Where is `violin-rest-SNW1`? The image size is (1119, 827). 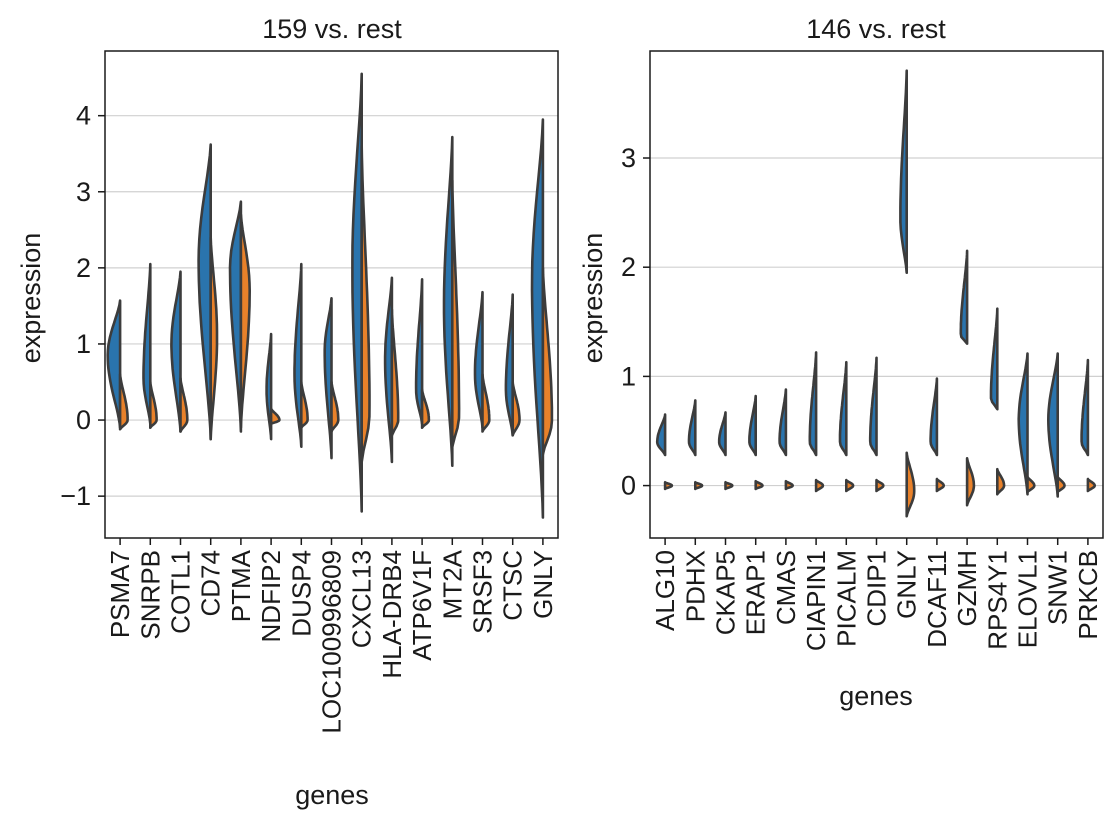
violin-rest-SNW1 is located at coordinates (1061, 484).